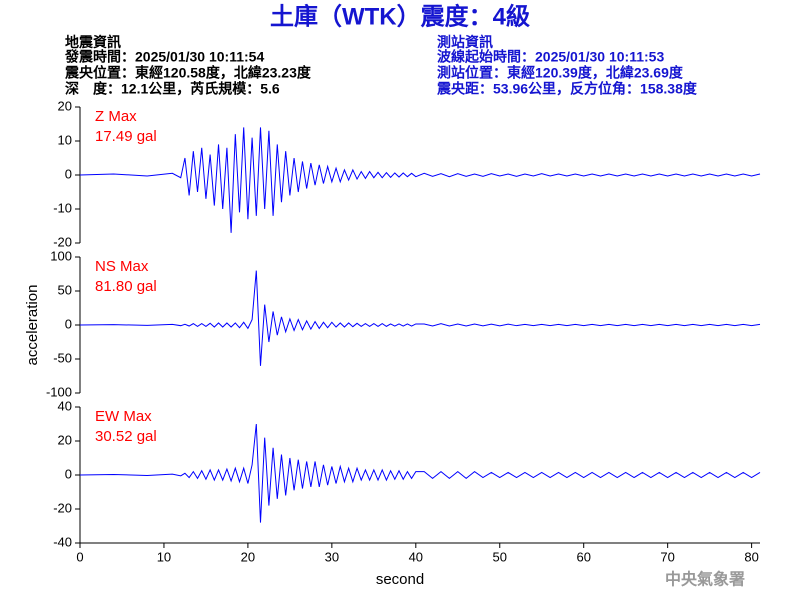 This screenshot has width=800, height=600. What do you see at coordinates (61, 255) in the screenshot?
I see `y-tick-label: 100` at bounding box center [61, 255].